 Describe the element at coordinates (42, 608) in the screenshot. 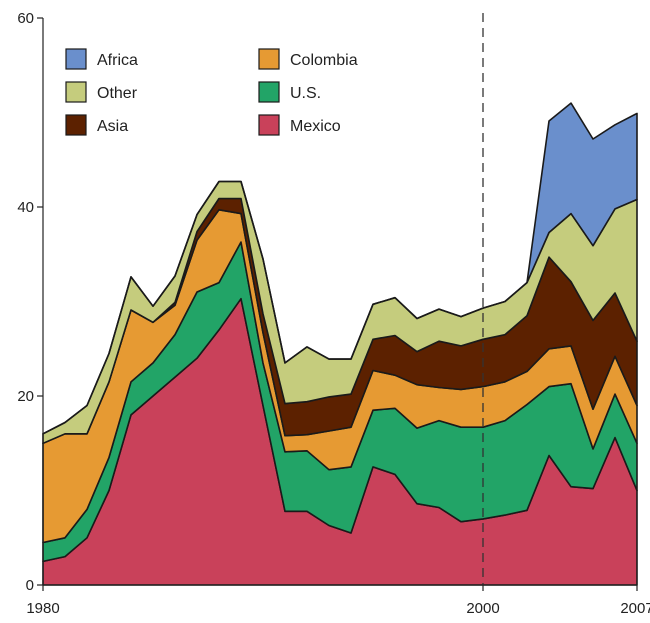

I see `x-tick-label: 1980` at that location.